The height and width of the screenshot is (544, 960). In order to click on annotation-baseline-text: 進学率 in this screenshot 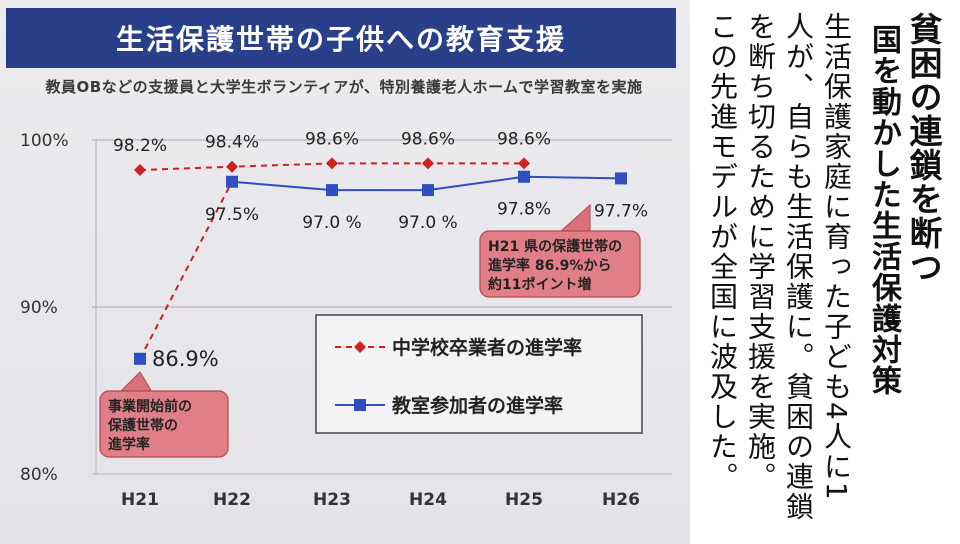, I will do `click(129, 444)`.